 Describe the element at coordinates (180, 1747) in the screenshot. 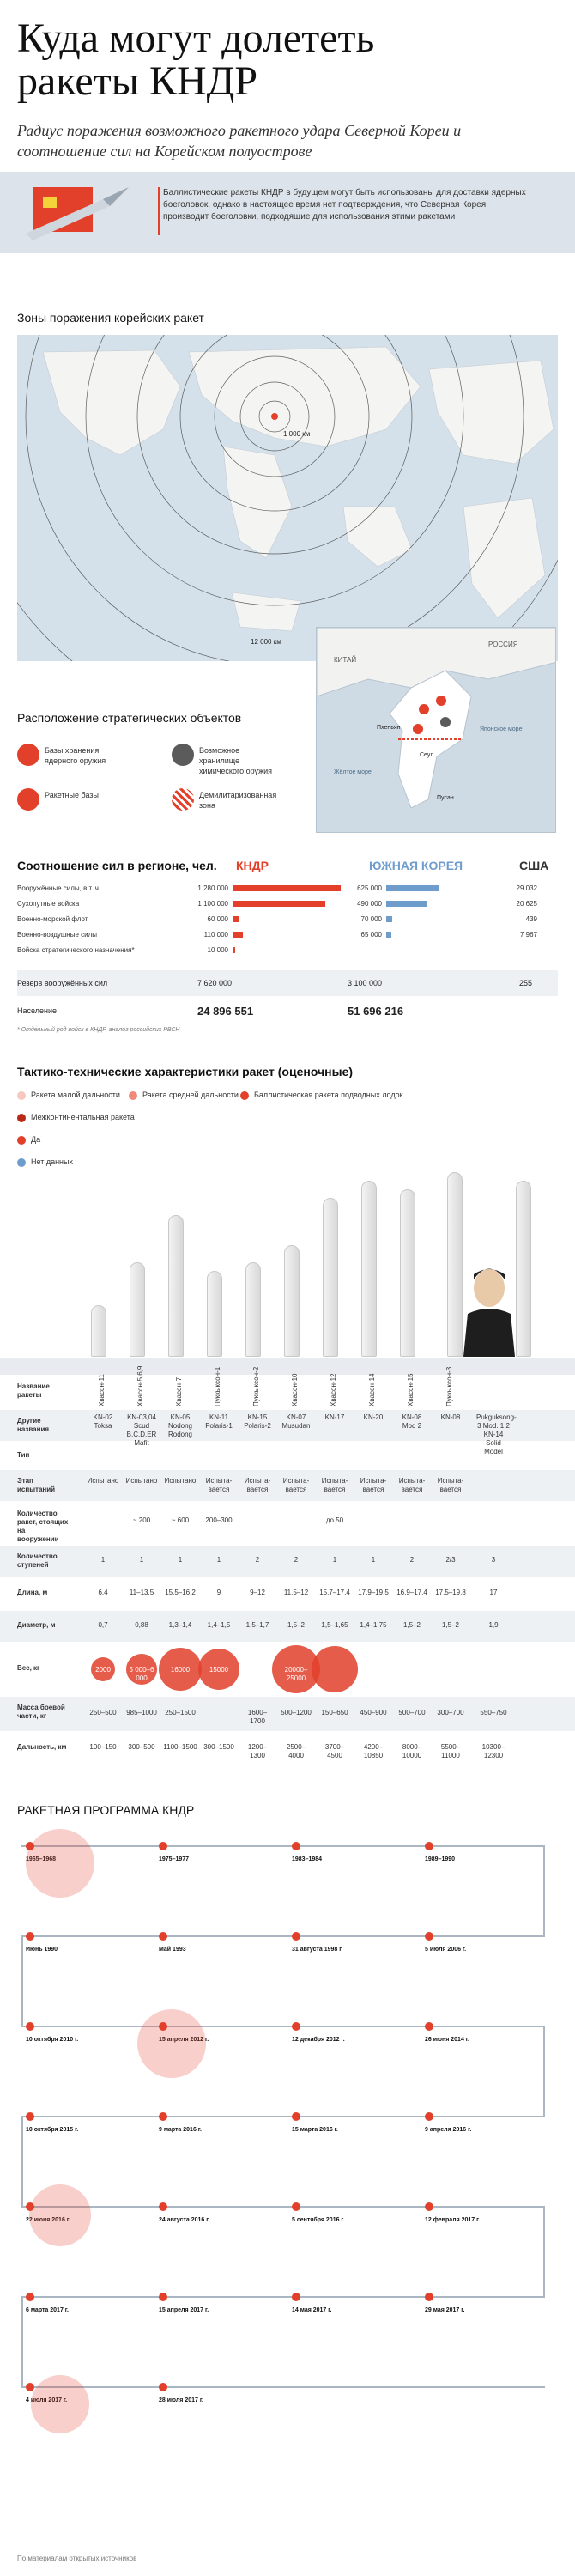

I see `table-cell: 1100–1500` at that location.